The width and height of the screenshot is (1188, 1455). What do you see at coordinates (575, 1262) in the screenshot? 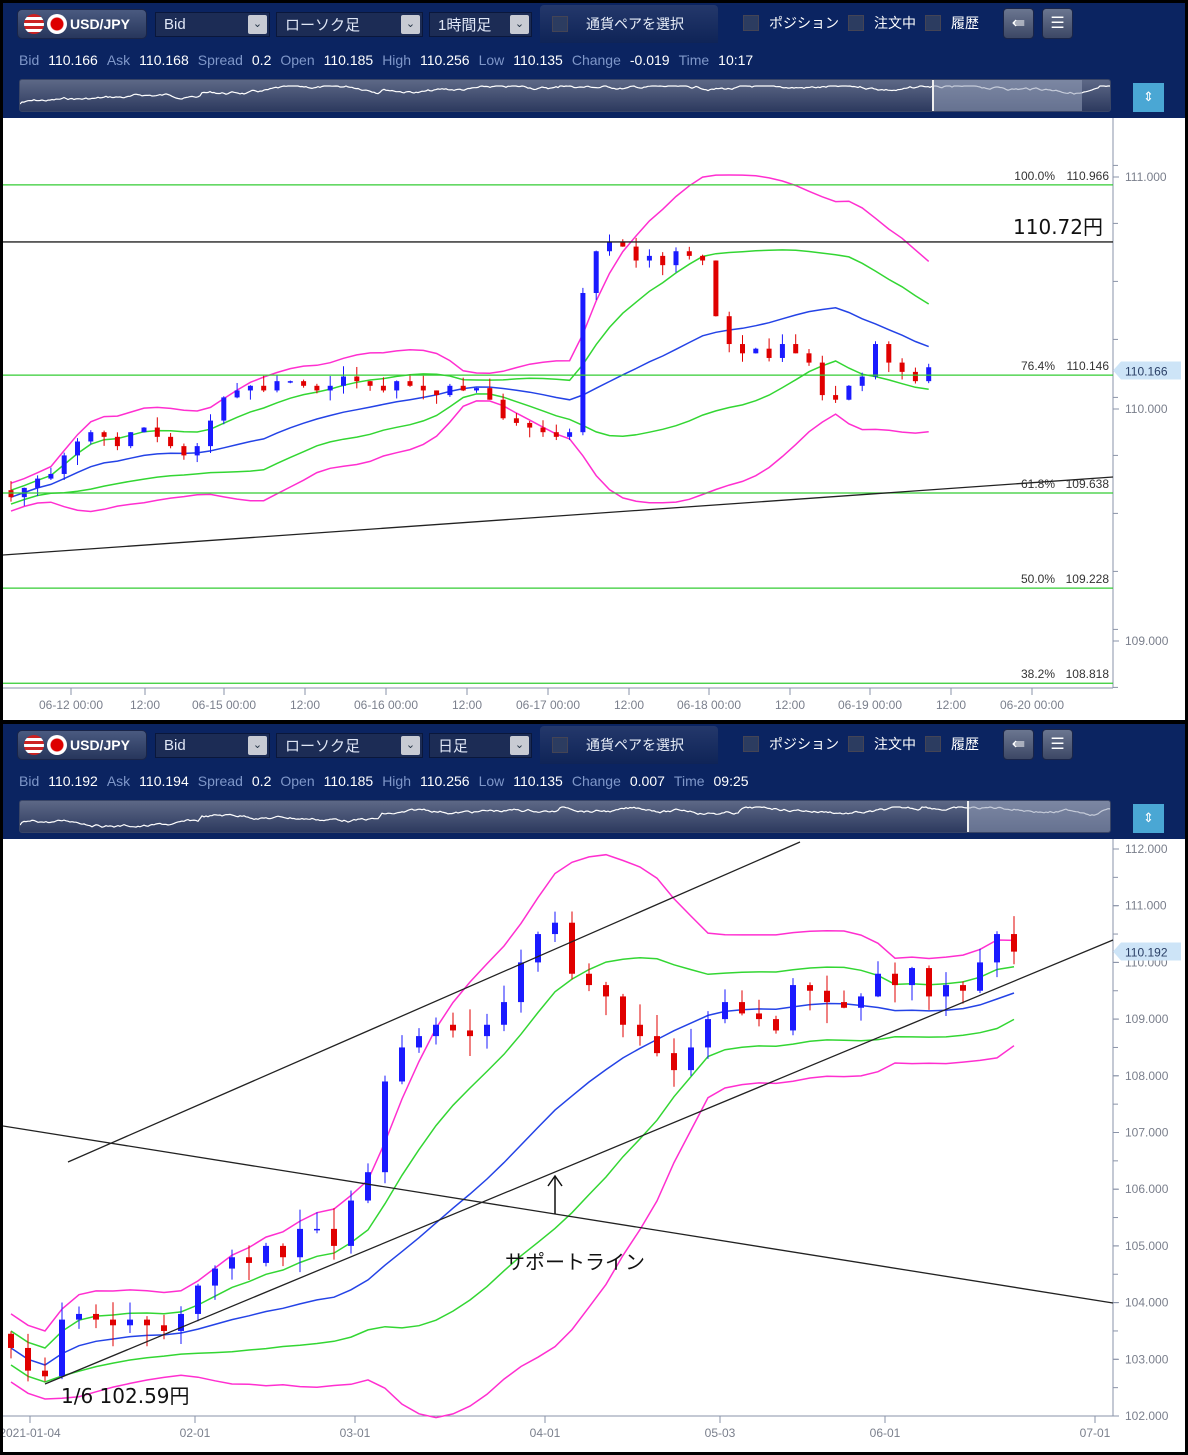
I see `support-annotation: サポートライン` at bounding box center [575, 1262].